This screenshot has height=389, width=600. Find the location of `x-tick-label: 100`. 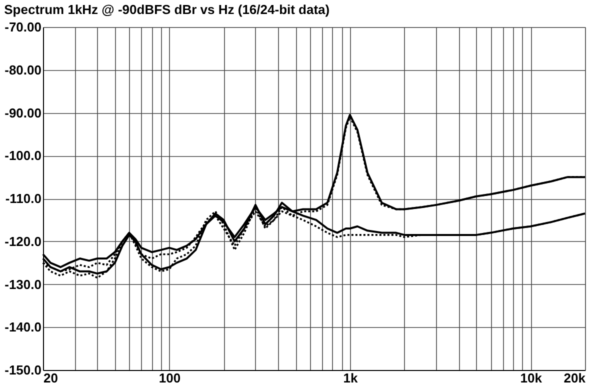

x-tick-label: 100 is located at coordinates (169, 378).